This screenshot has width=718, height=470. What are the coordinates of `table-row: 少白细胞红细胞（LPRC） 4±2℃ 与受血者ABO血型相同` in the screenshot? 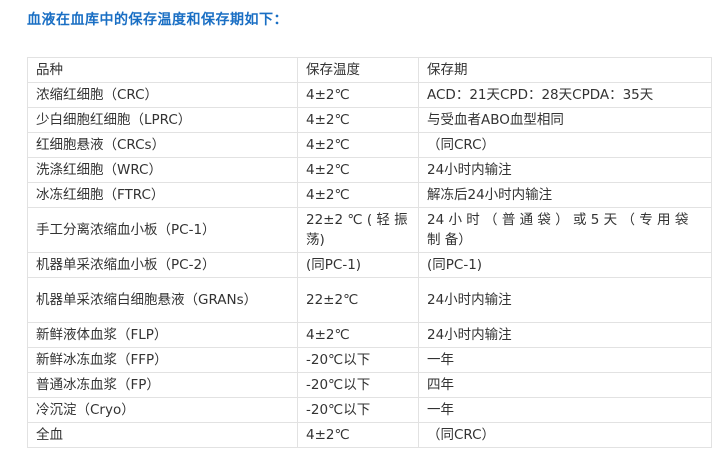 It's located at (369, 120).